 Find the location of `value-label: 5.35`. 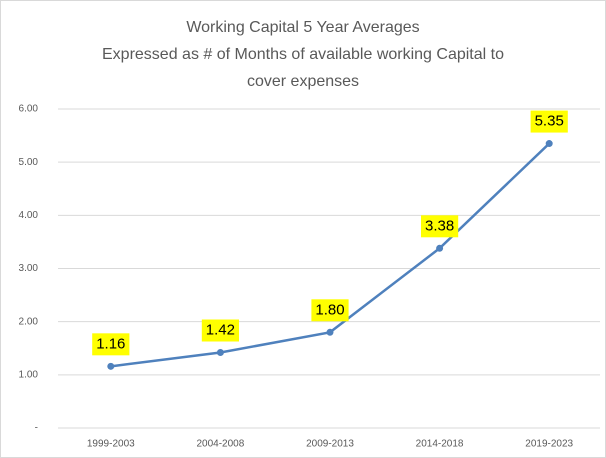

value-label: 5.35 is located at coordinates (549, 121).